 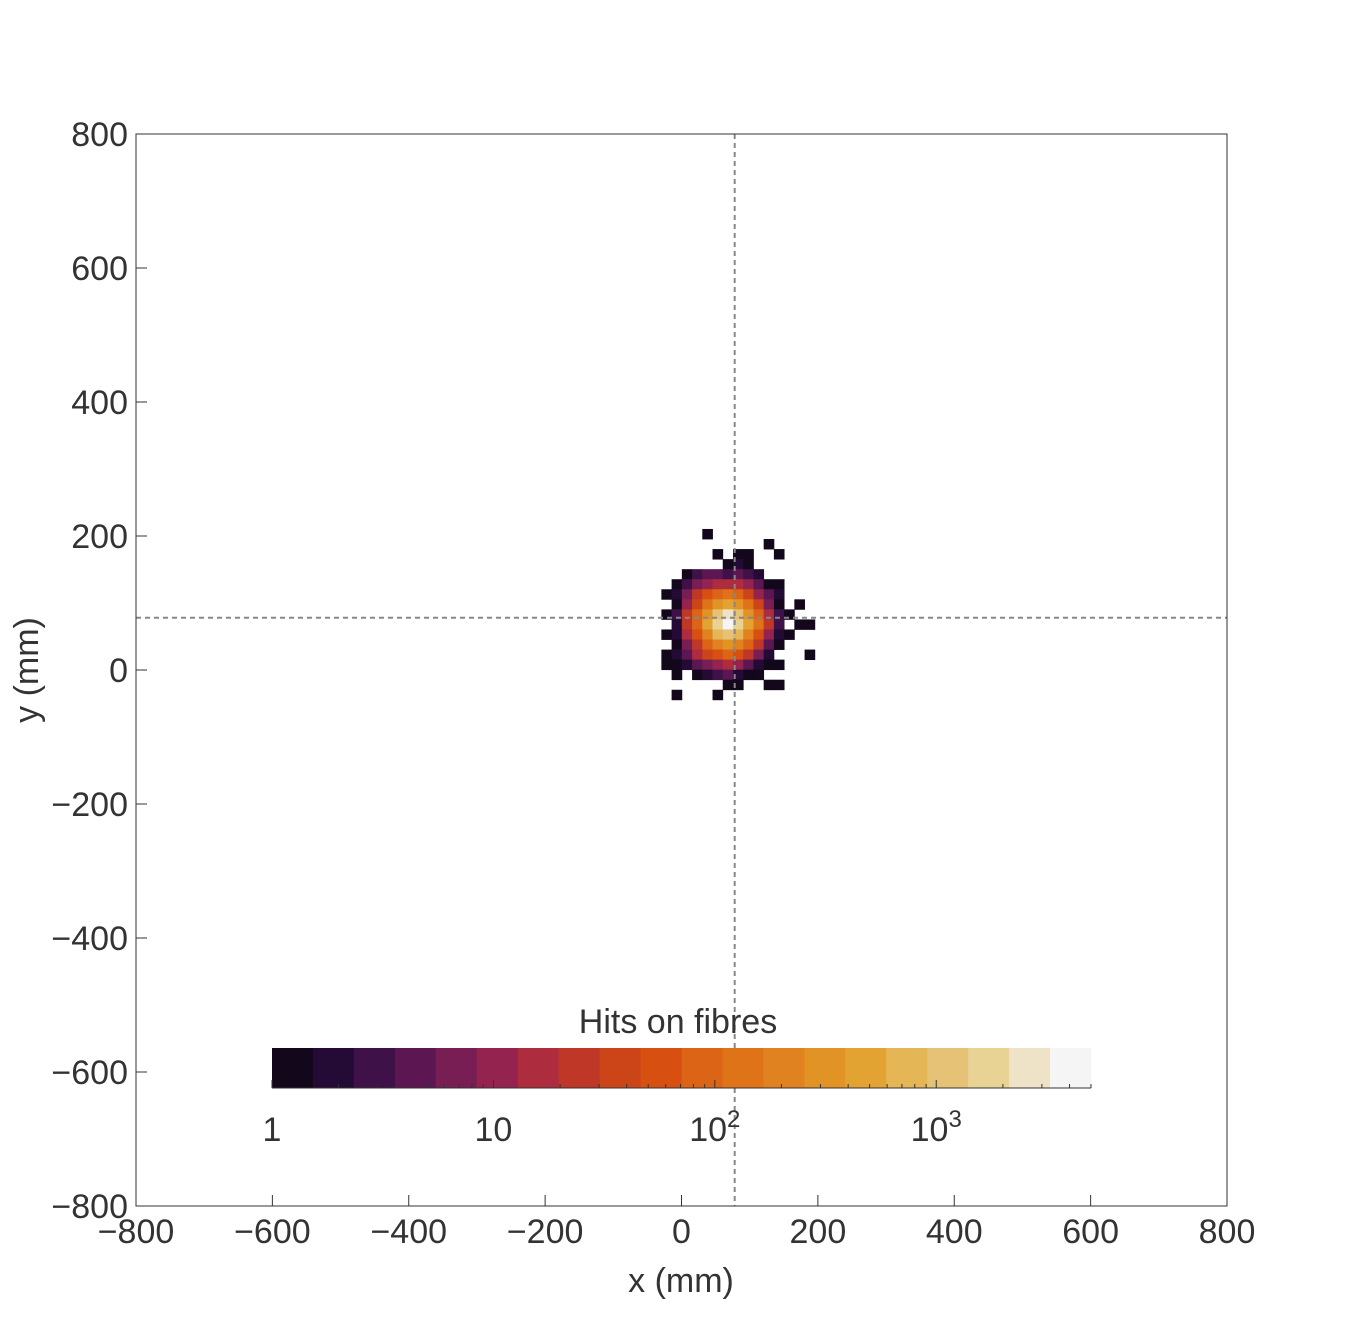 I want to click on y-tick-label: −600, so click(x=89, y=1073).